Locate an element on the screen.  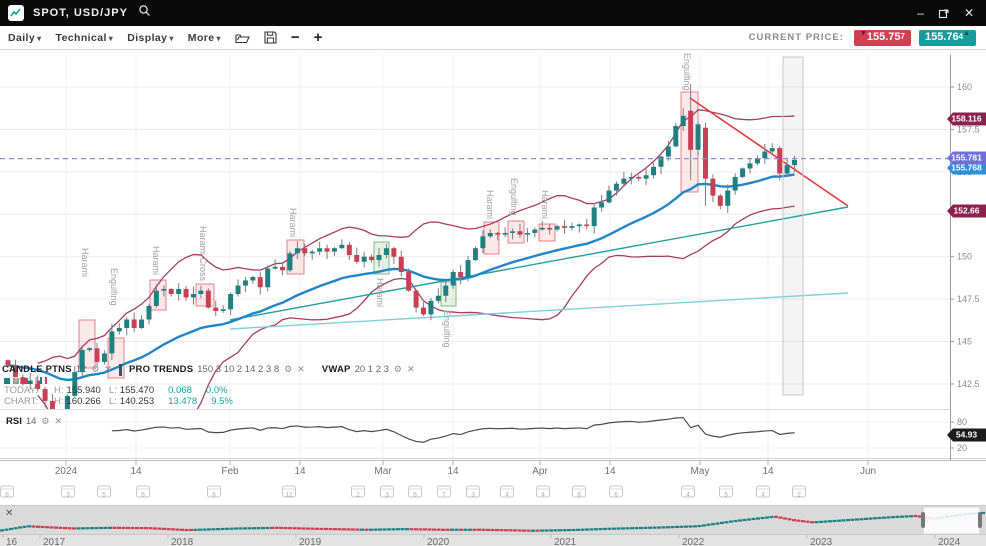
ask-price-badge: 155.76 4 ▲ is located at coordinates (947, 37).